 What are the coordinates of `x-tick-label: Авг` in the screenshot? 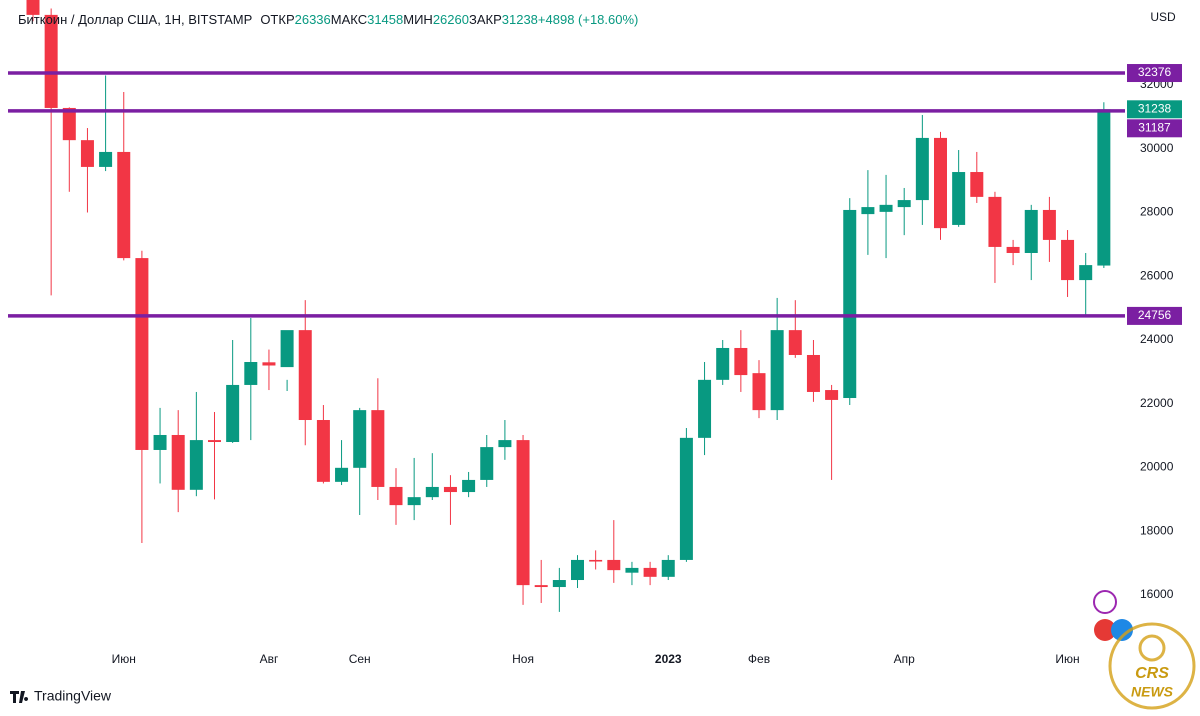 It's located at (269, 659).